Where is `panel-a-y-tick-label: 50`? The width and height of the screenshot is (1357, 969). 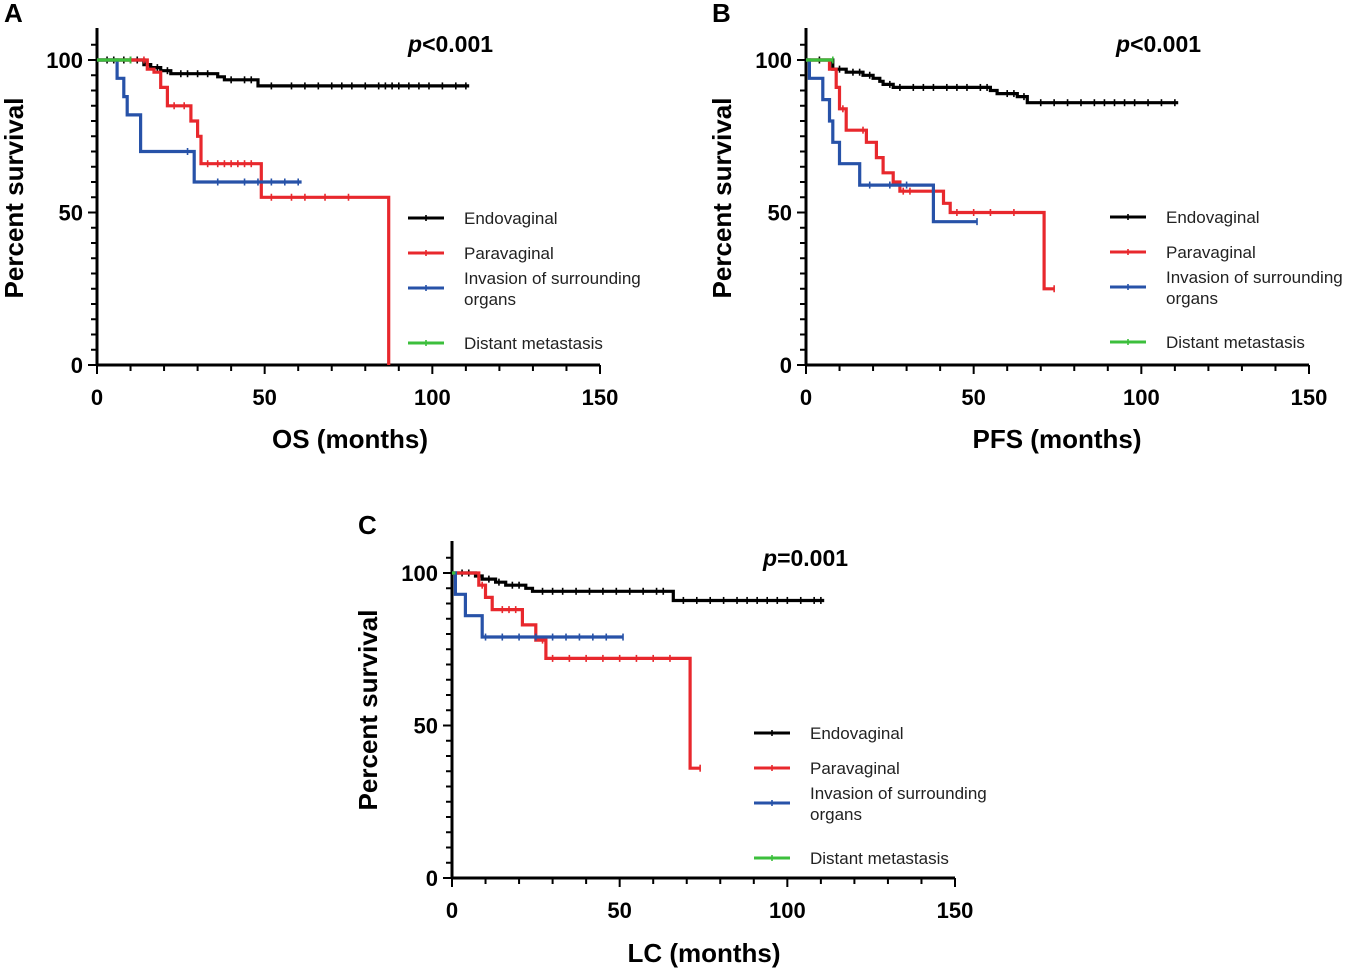 panel-a-y-tick-label: 50 is located at coordinates (71, 213).